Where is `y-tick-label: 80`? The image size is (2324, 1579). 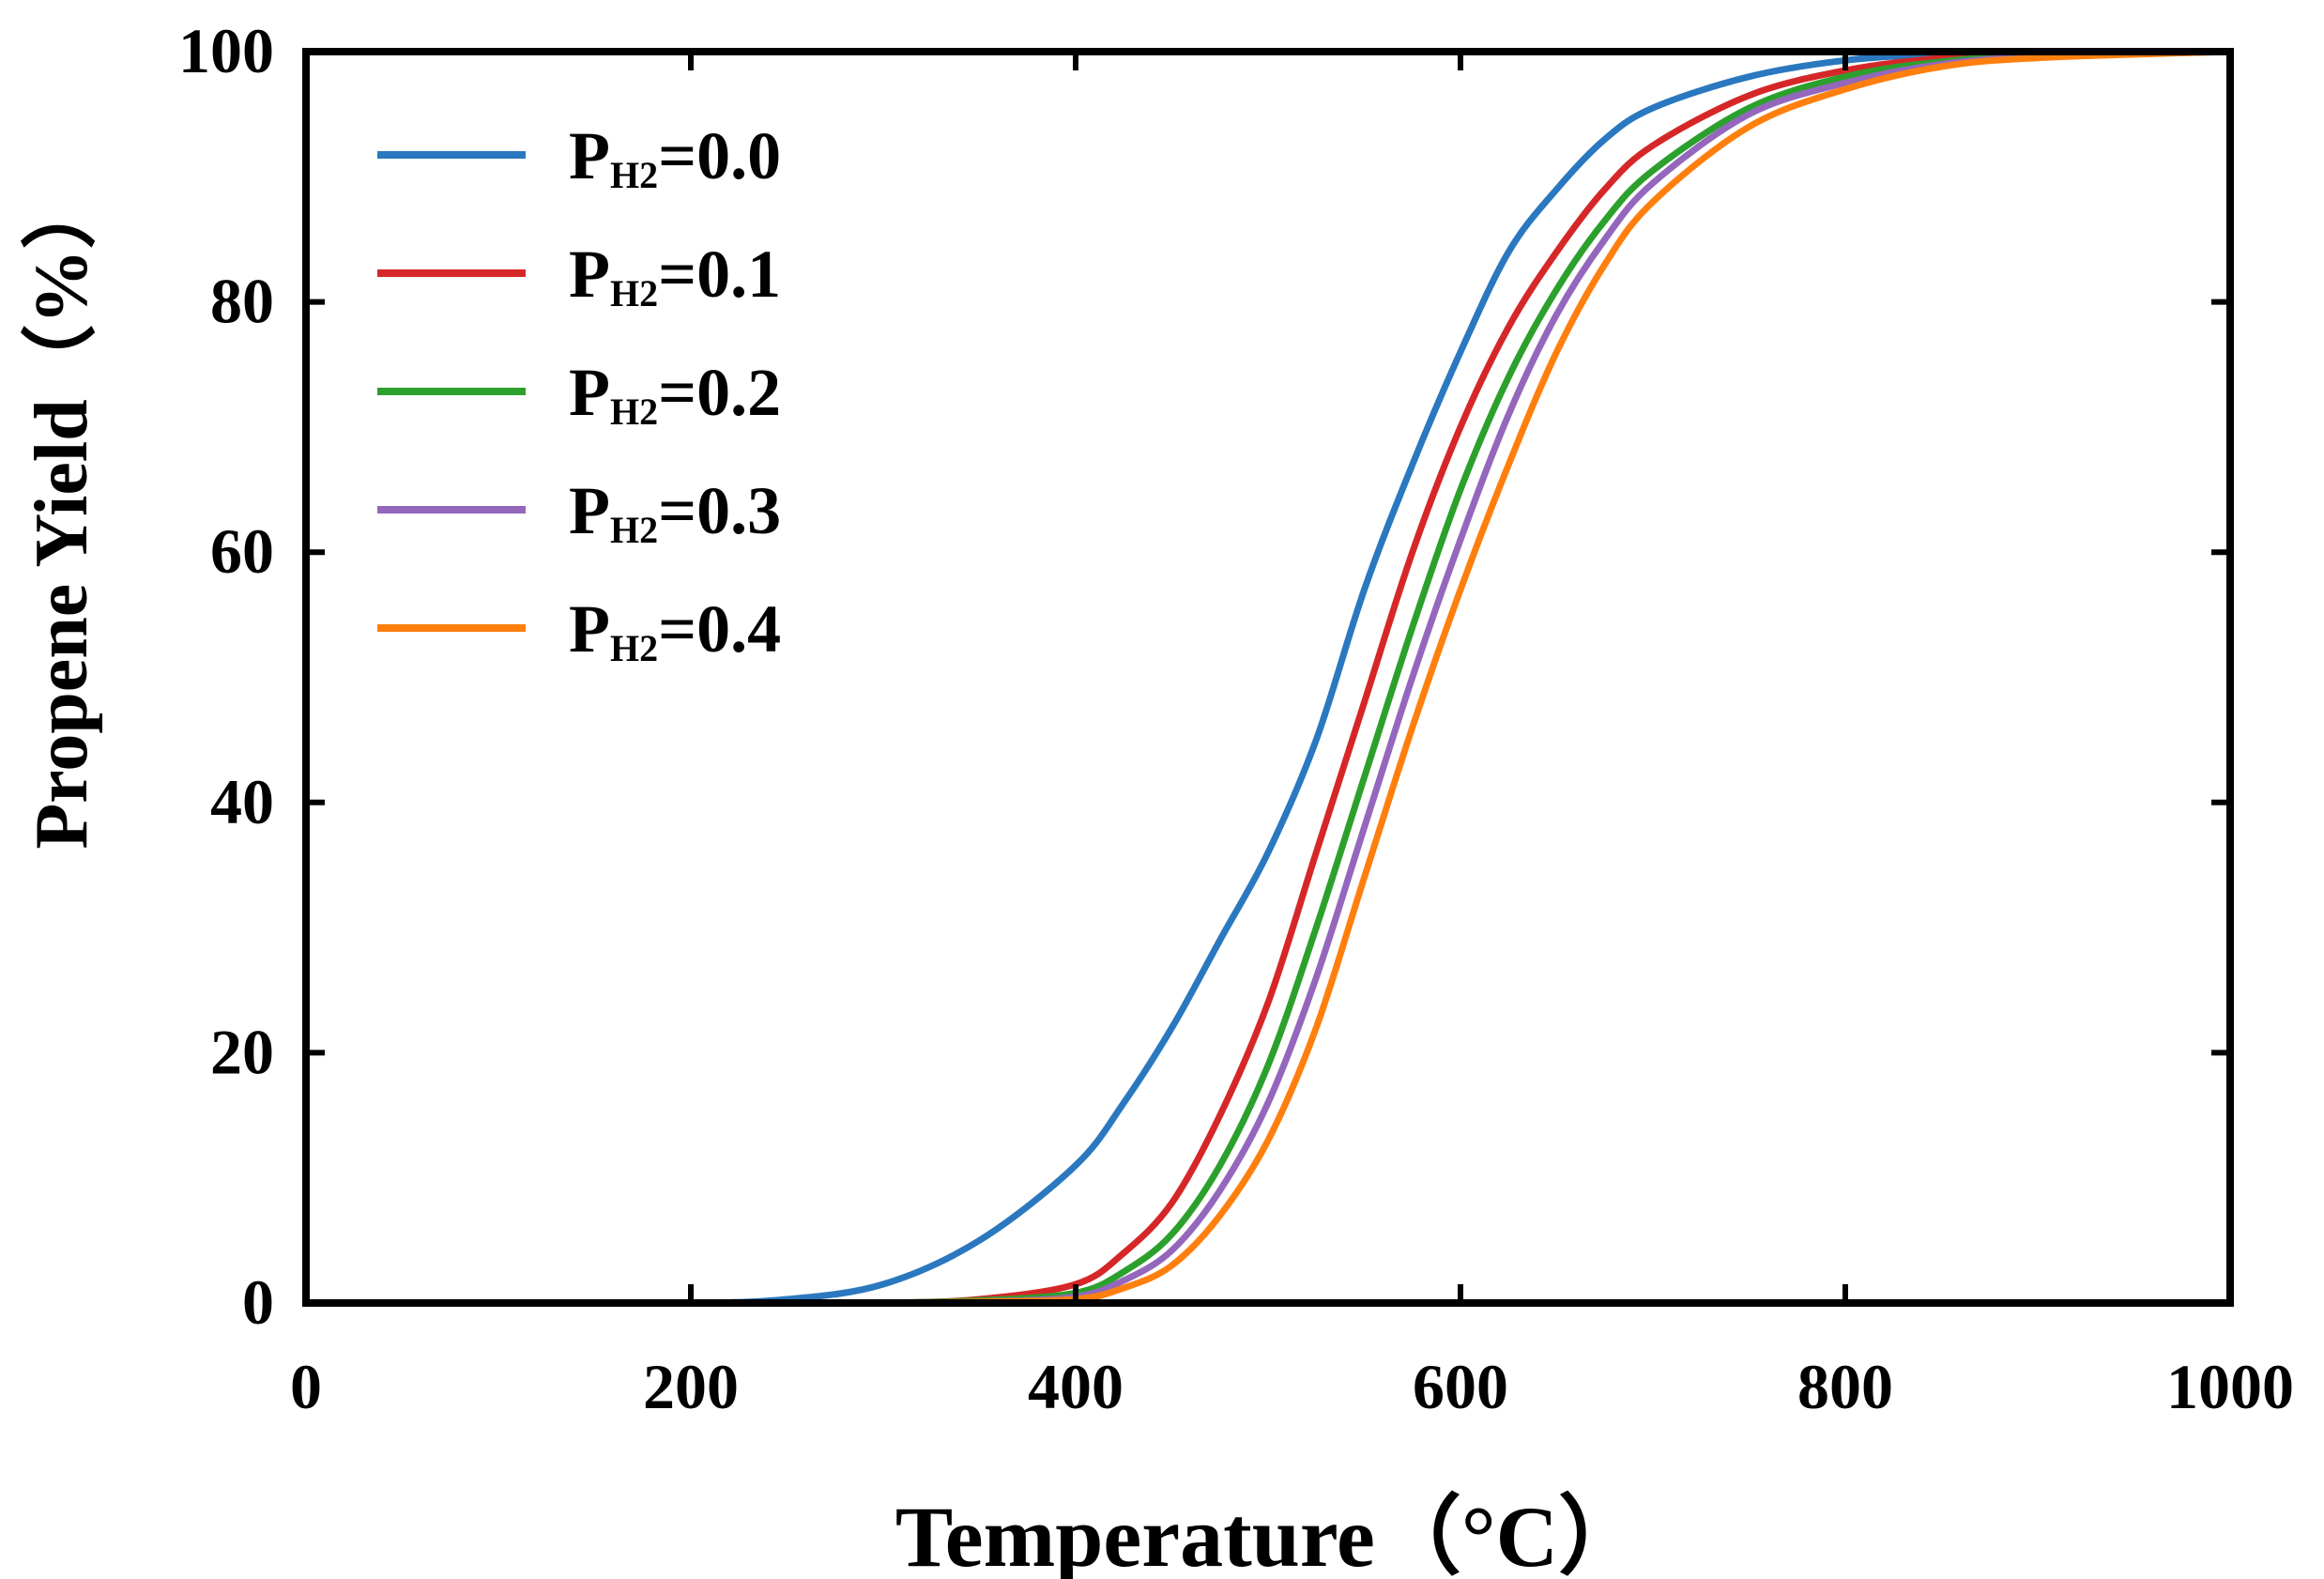 y-tick-label: 80 is located at coordinates (242, 301).